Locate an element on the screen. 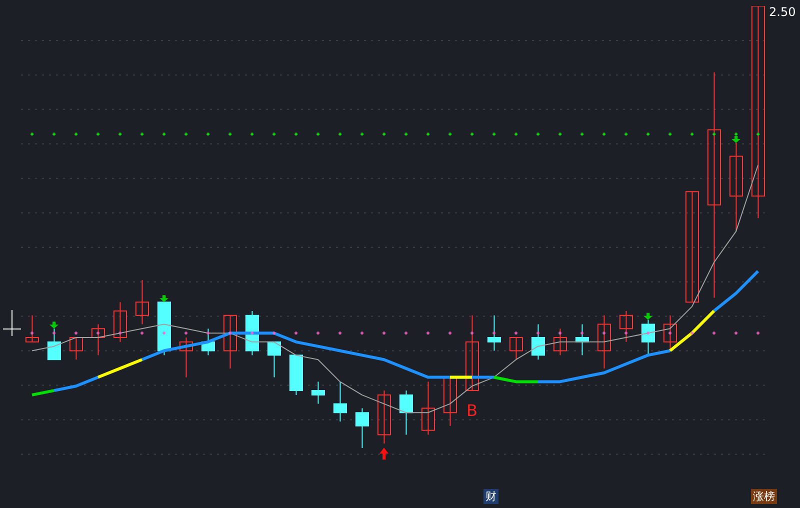 The height and width of the screenshot is (508, 800). annotation: 2.50 is located at coordinates (782, 12).